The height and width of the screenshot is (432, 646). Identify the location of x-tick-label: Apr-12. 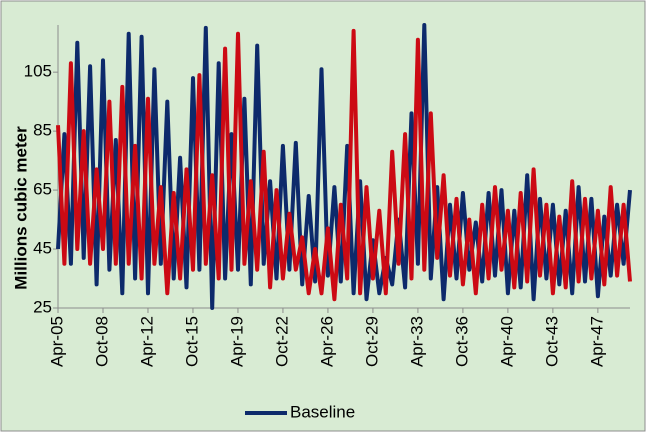
(146, 341).